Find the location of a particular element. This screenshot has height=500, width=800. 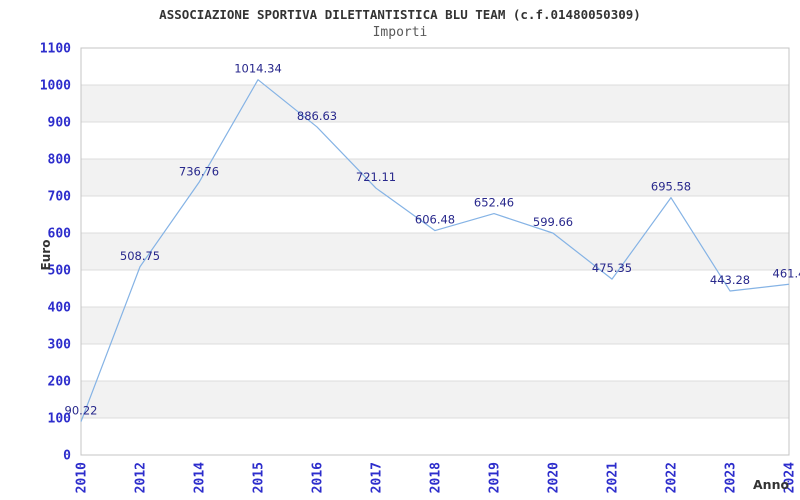

y-tick-label: 500 is located at coordinates (60, 271).